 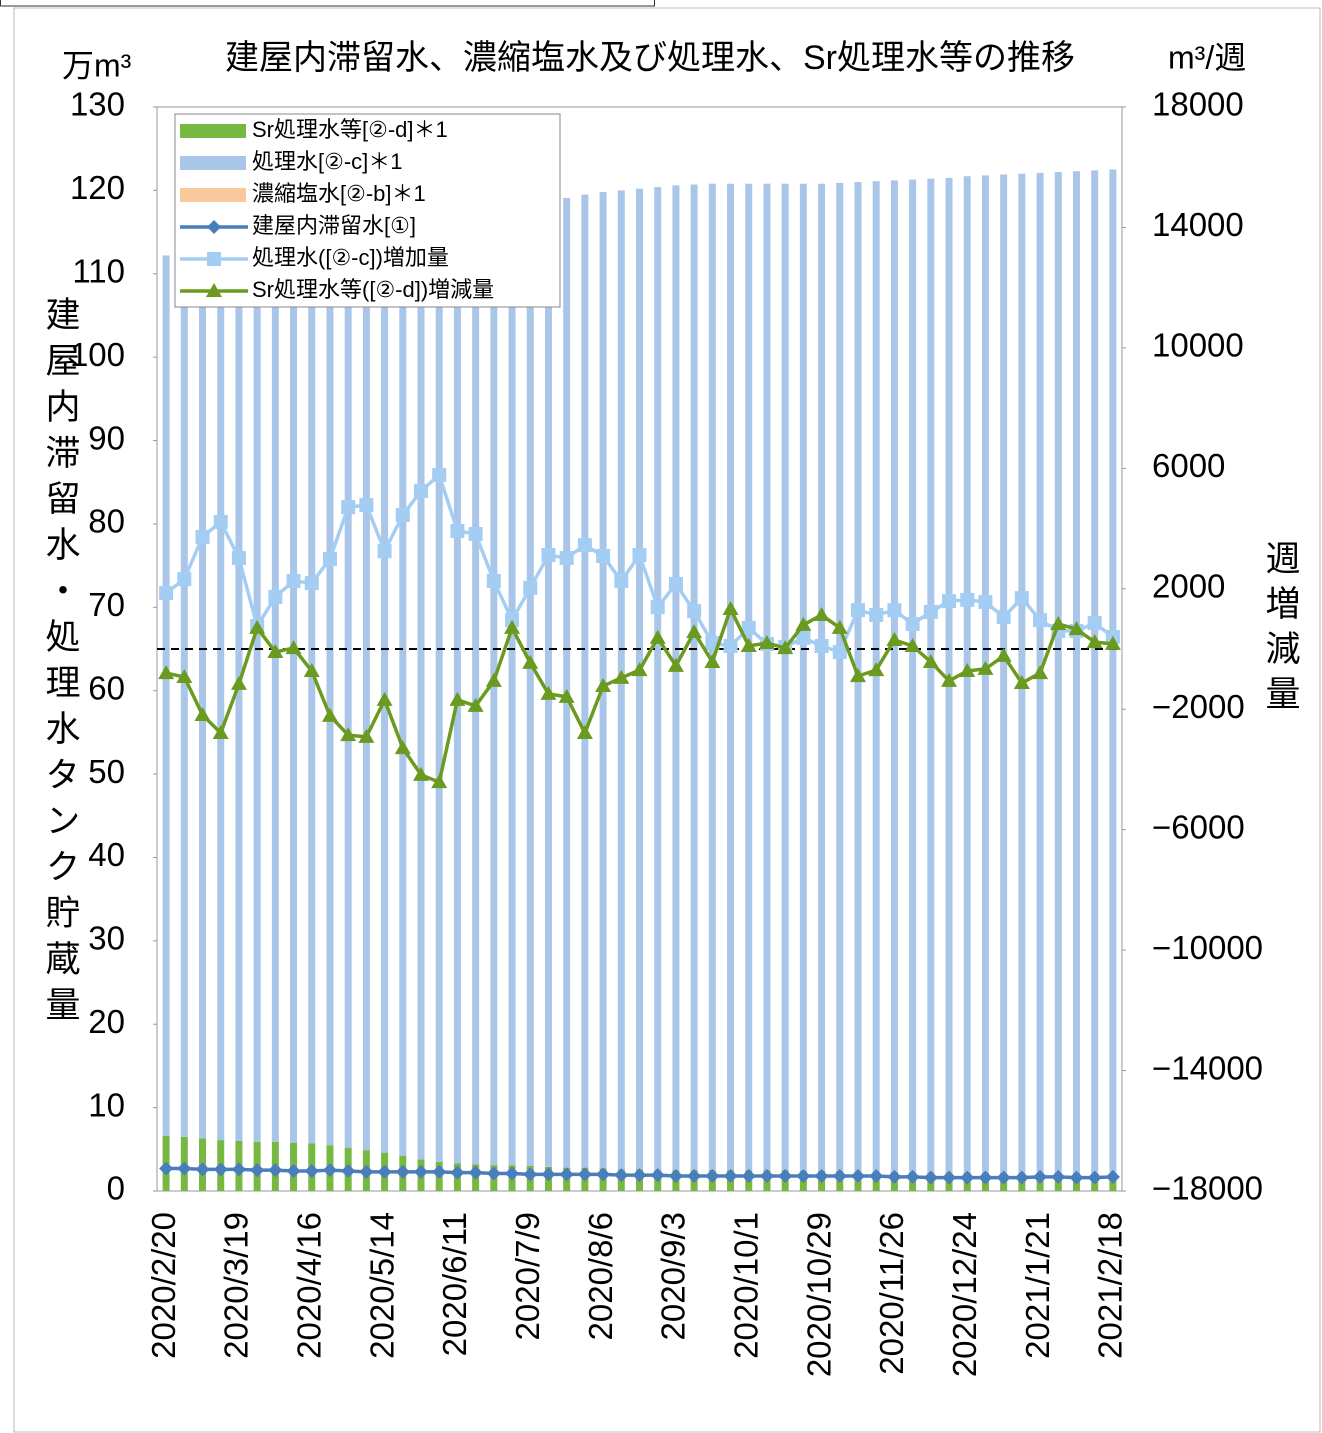 I want to click on x-tick-label: 2020/12/24, so click(x=964, y=1294).